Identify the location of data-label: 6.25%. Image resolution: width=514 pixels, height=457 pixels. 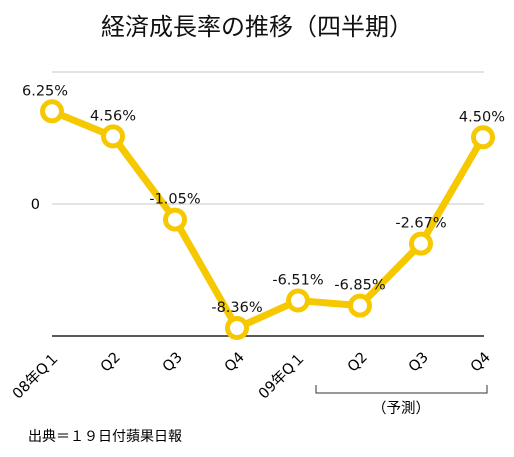
(45, 91).